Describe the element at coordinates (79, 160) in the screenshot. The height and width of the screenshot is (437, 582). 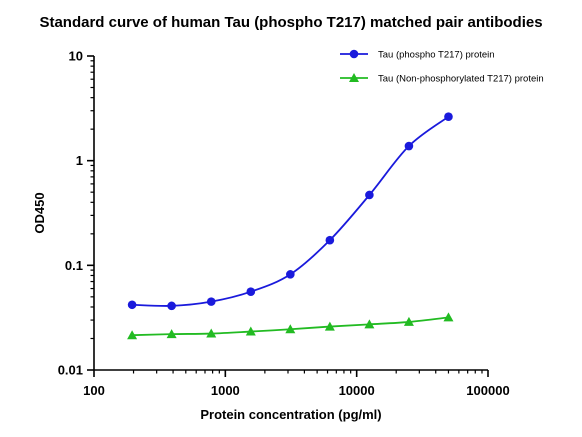
I see `y-tick-label: 1` at that location.